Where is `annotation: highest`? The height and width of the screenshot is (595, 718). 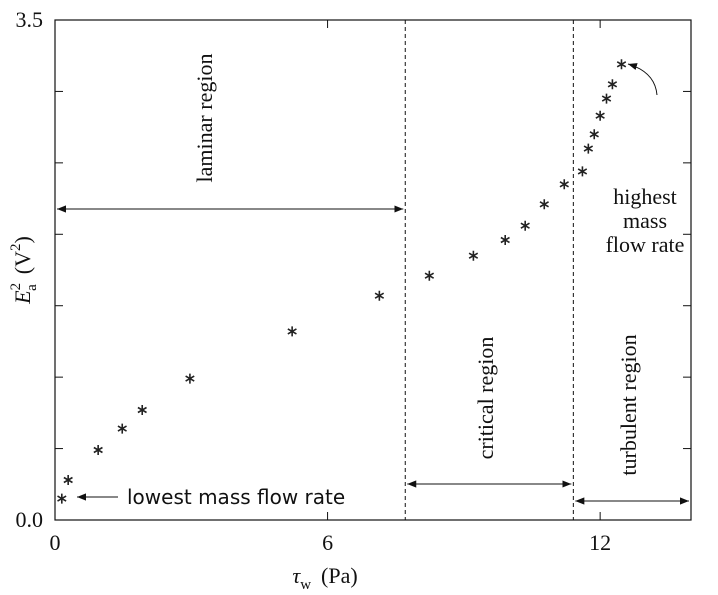
annotation: highest is located at coordinates (645, 196).